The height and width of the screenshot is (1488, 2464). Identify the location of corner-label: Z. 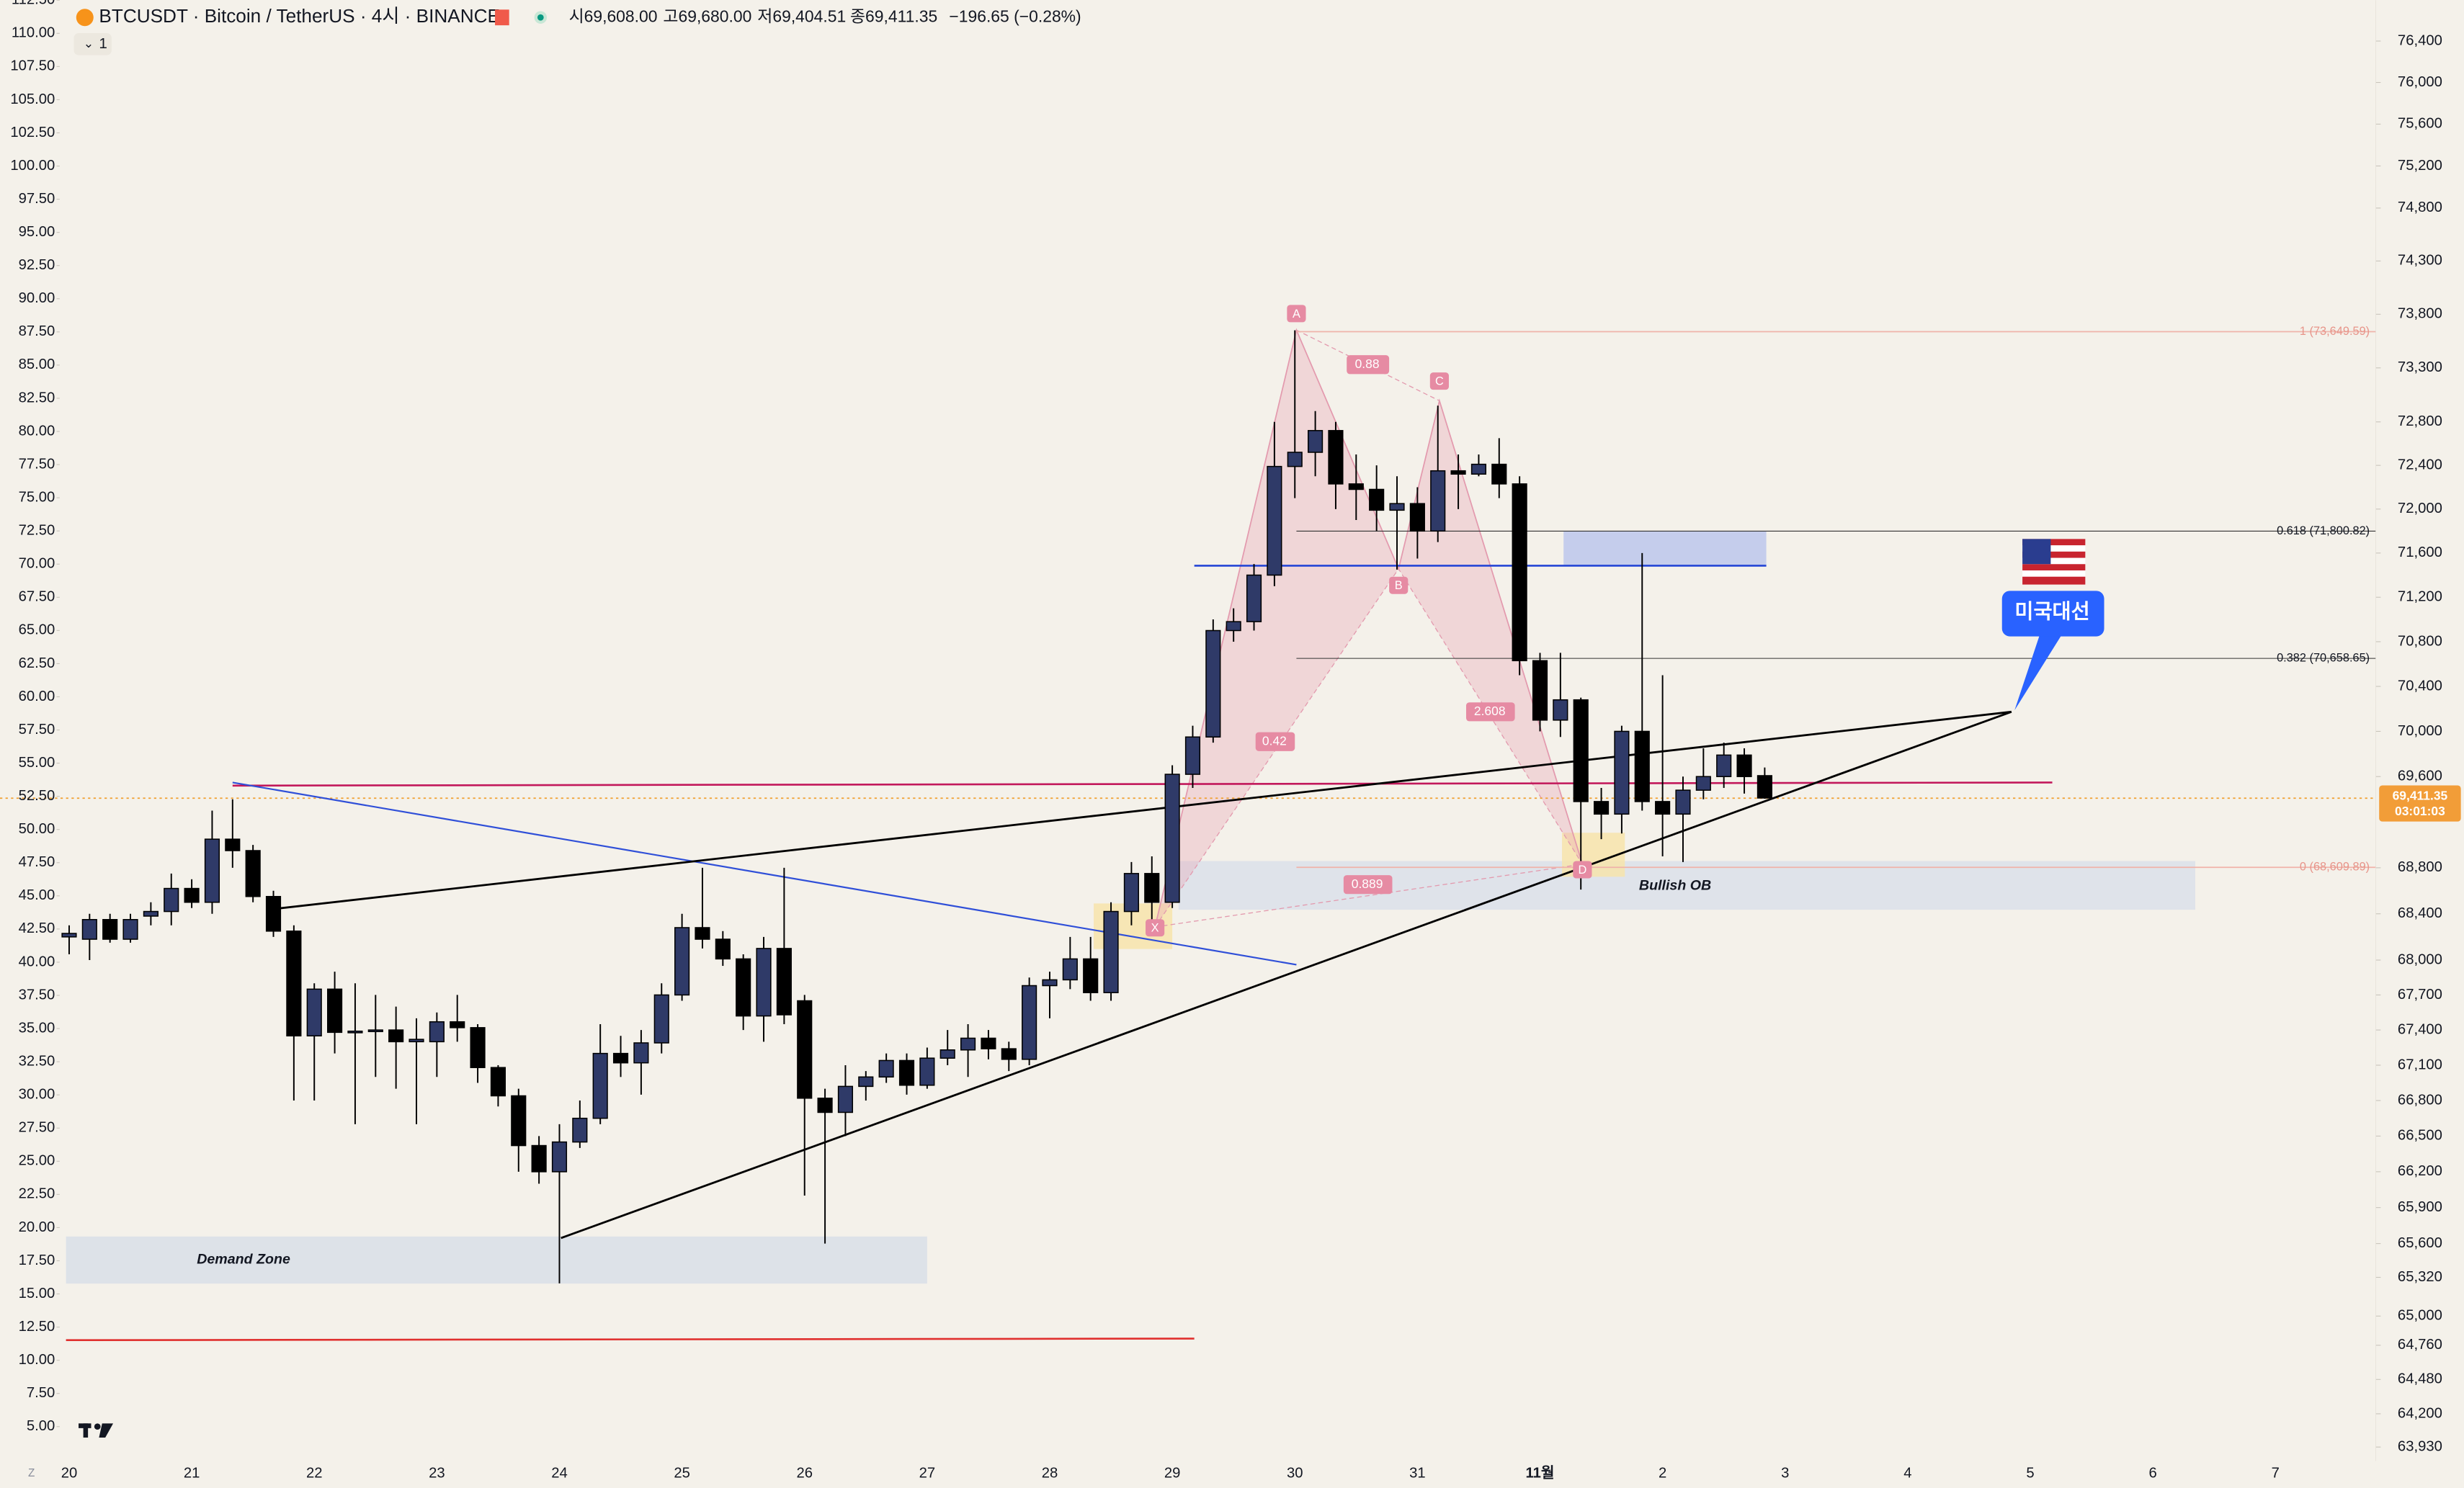
(31, 1473).